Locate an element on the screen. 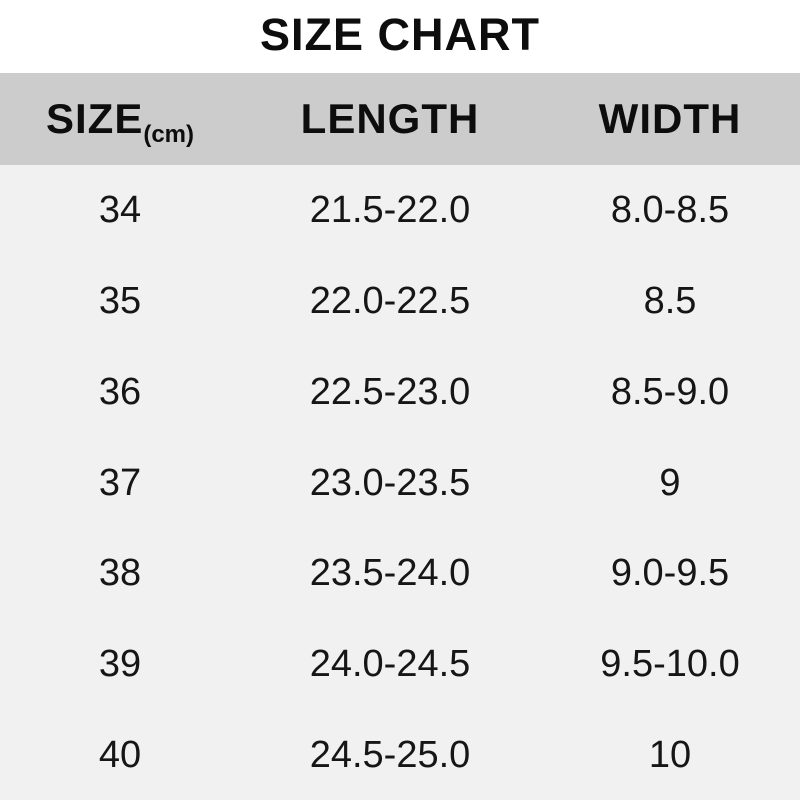  page-title: SIZE CHART is located at coordinates (400, 34).